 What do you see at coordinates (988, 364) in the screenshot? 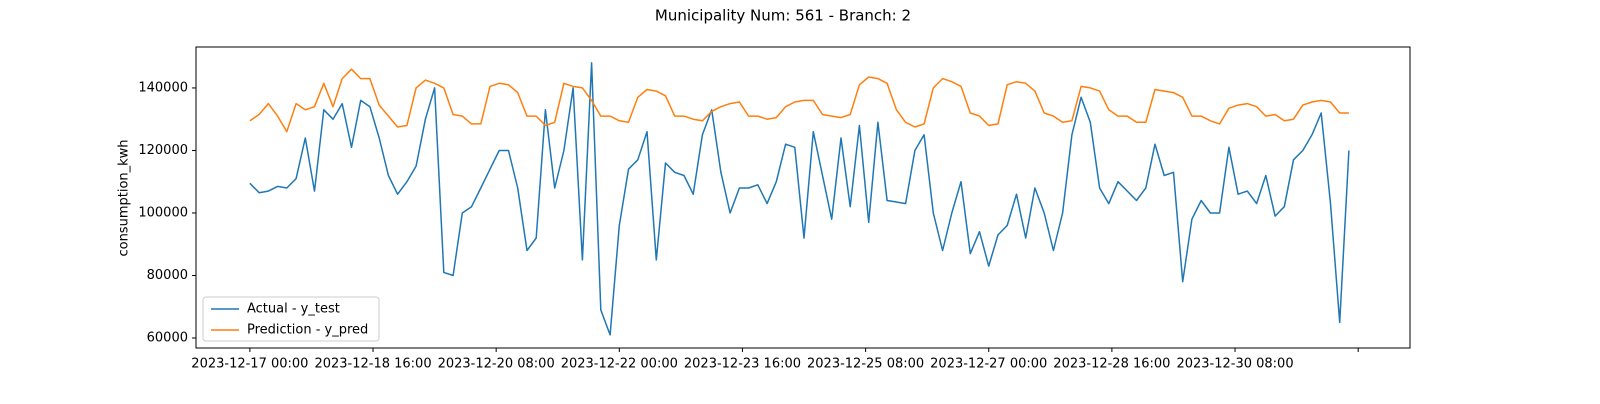
I see `x-tick-label: 2023-12-27 00:00` at bounding box center [988, 364].